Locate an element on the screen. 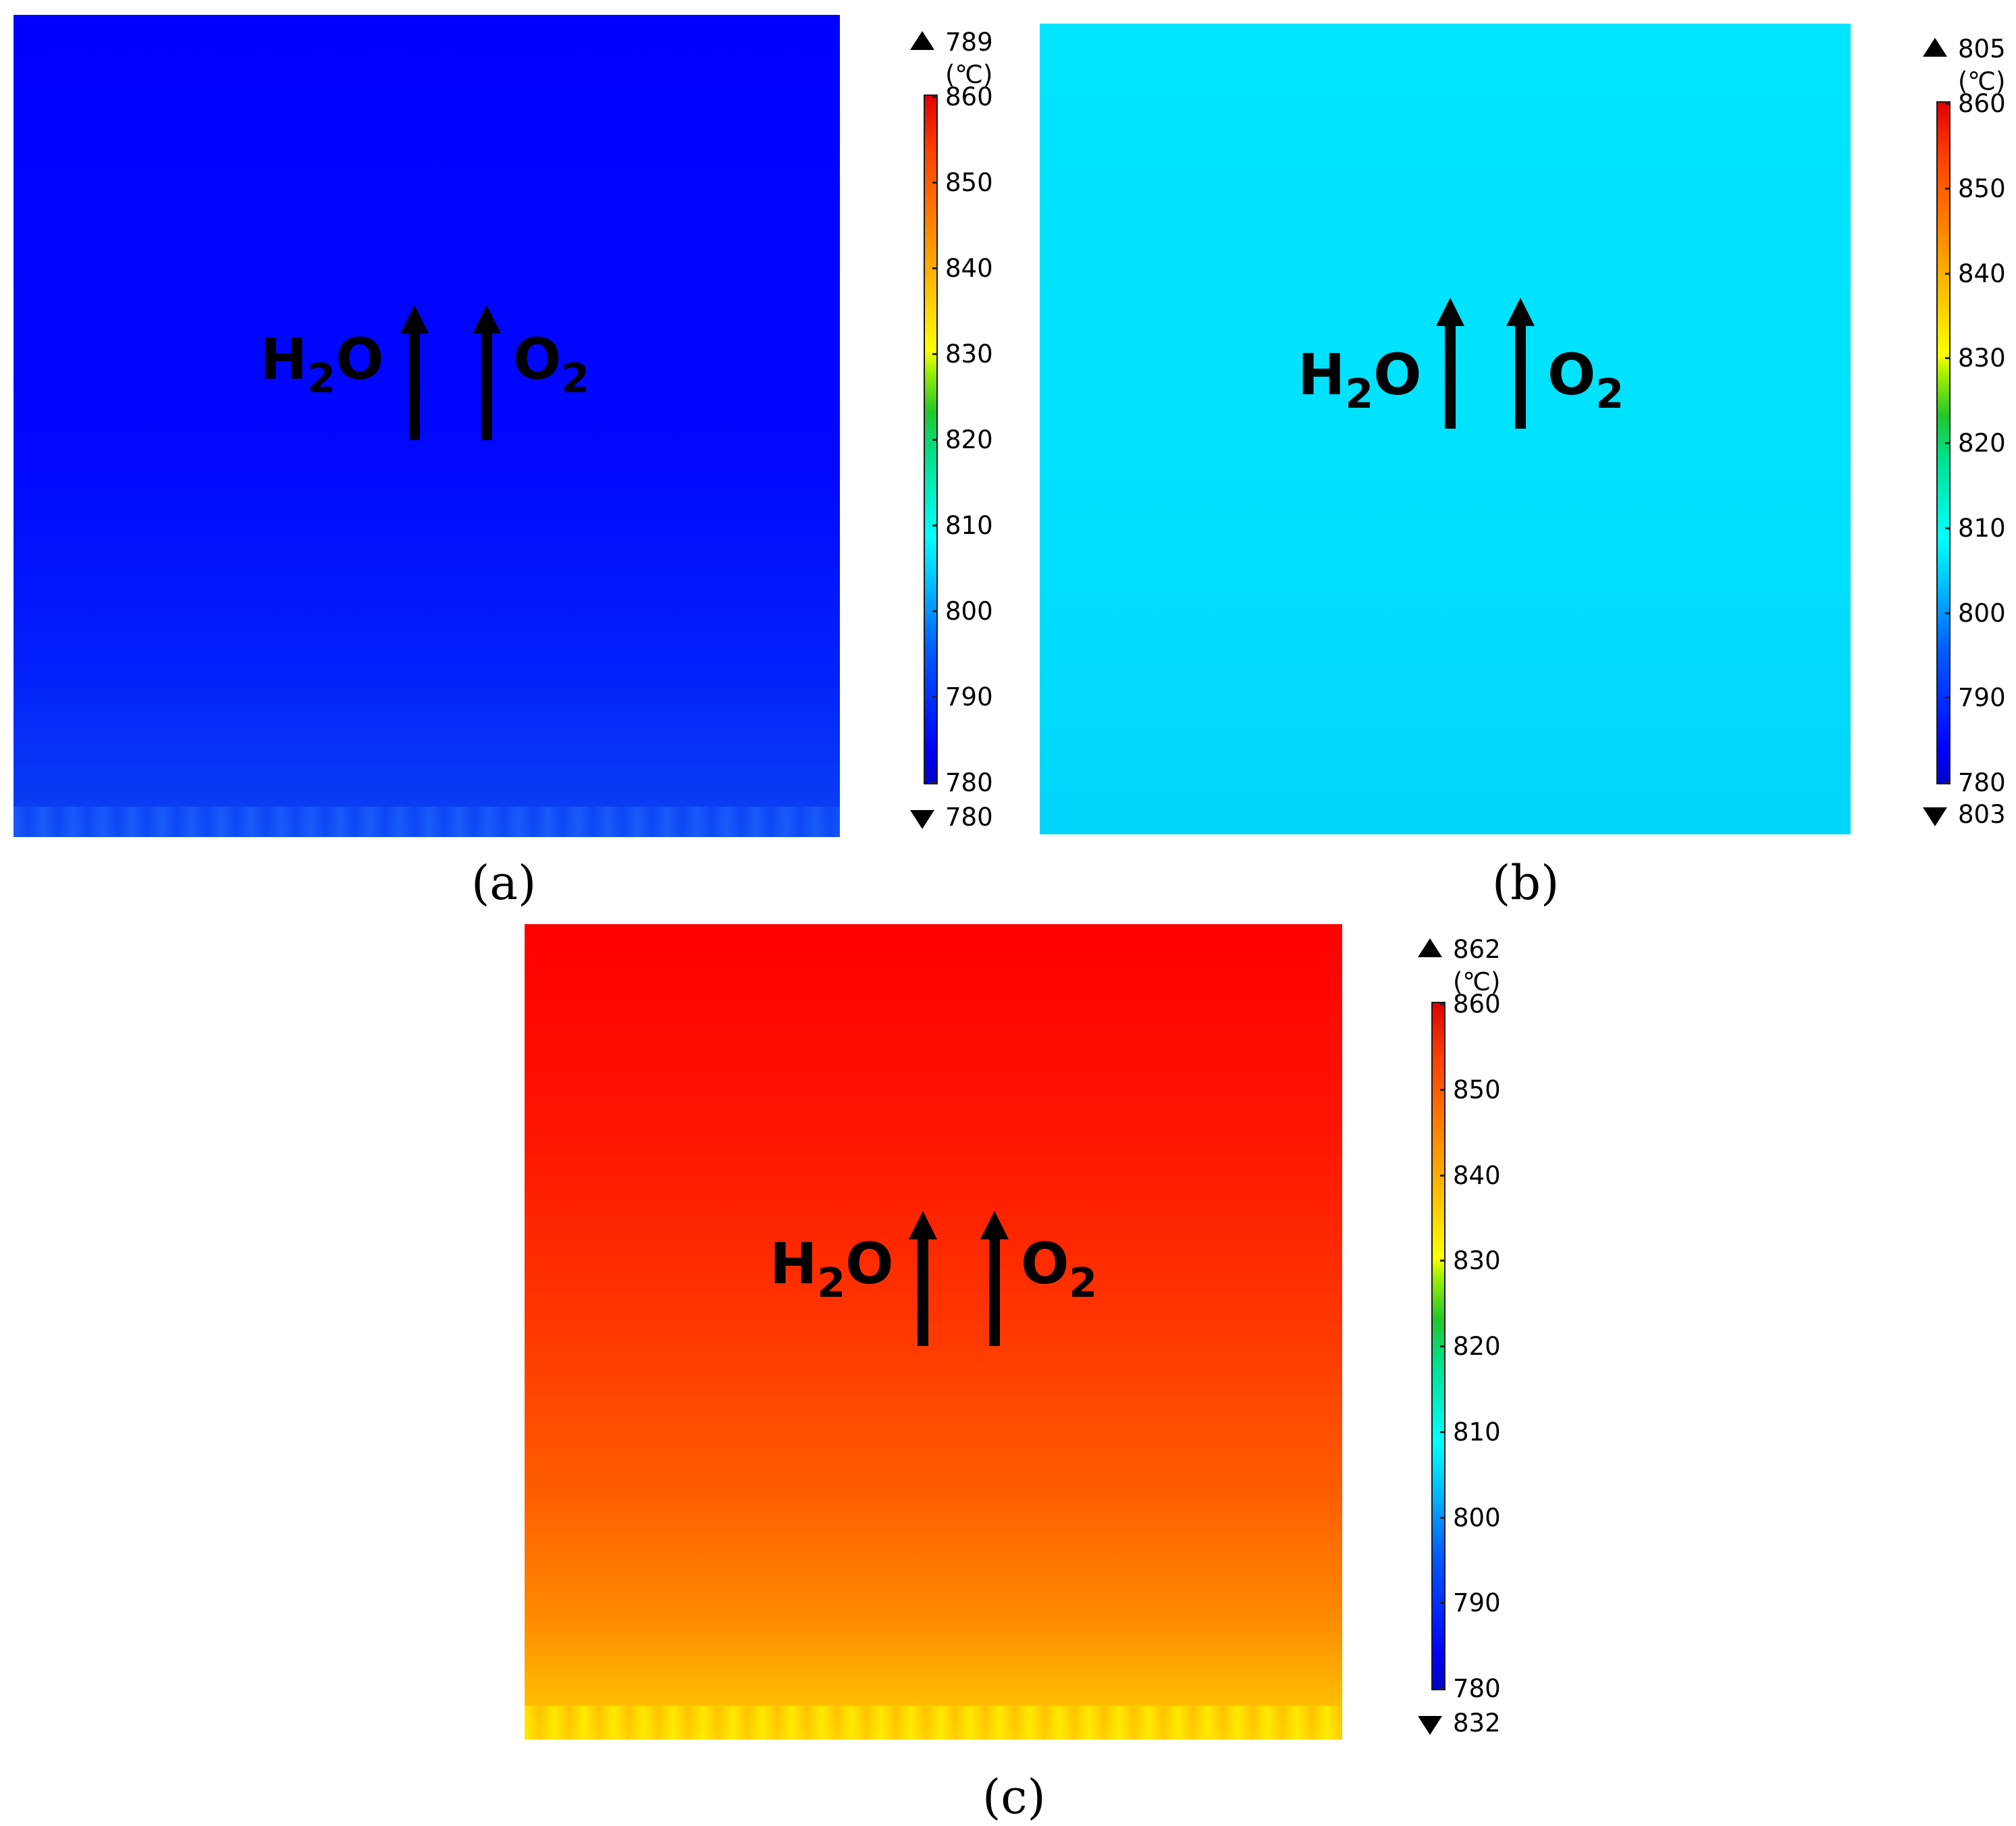 This screenshot has height=1826, width=2016. flow-arrows-b is located at coordinates (1485, 363).